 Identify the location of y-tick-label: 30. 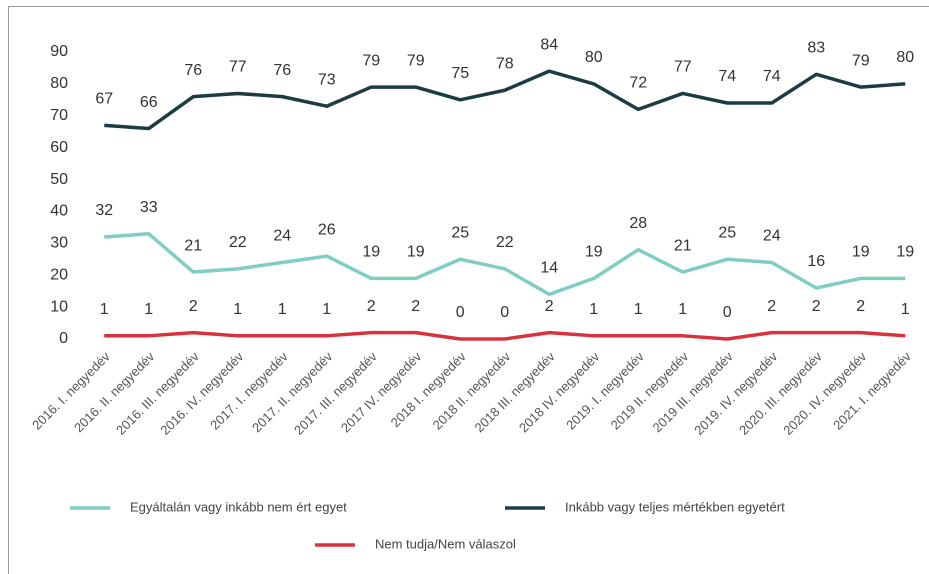
(59, 243).